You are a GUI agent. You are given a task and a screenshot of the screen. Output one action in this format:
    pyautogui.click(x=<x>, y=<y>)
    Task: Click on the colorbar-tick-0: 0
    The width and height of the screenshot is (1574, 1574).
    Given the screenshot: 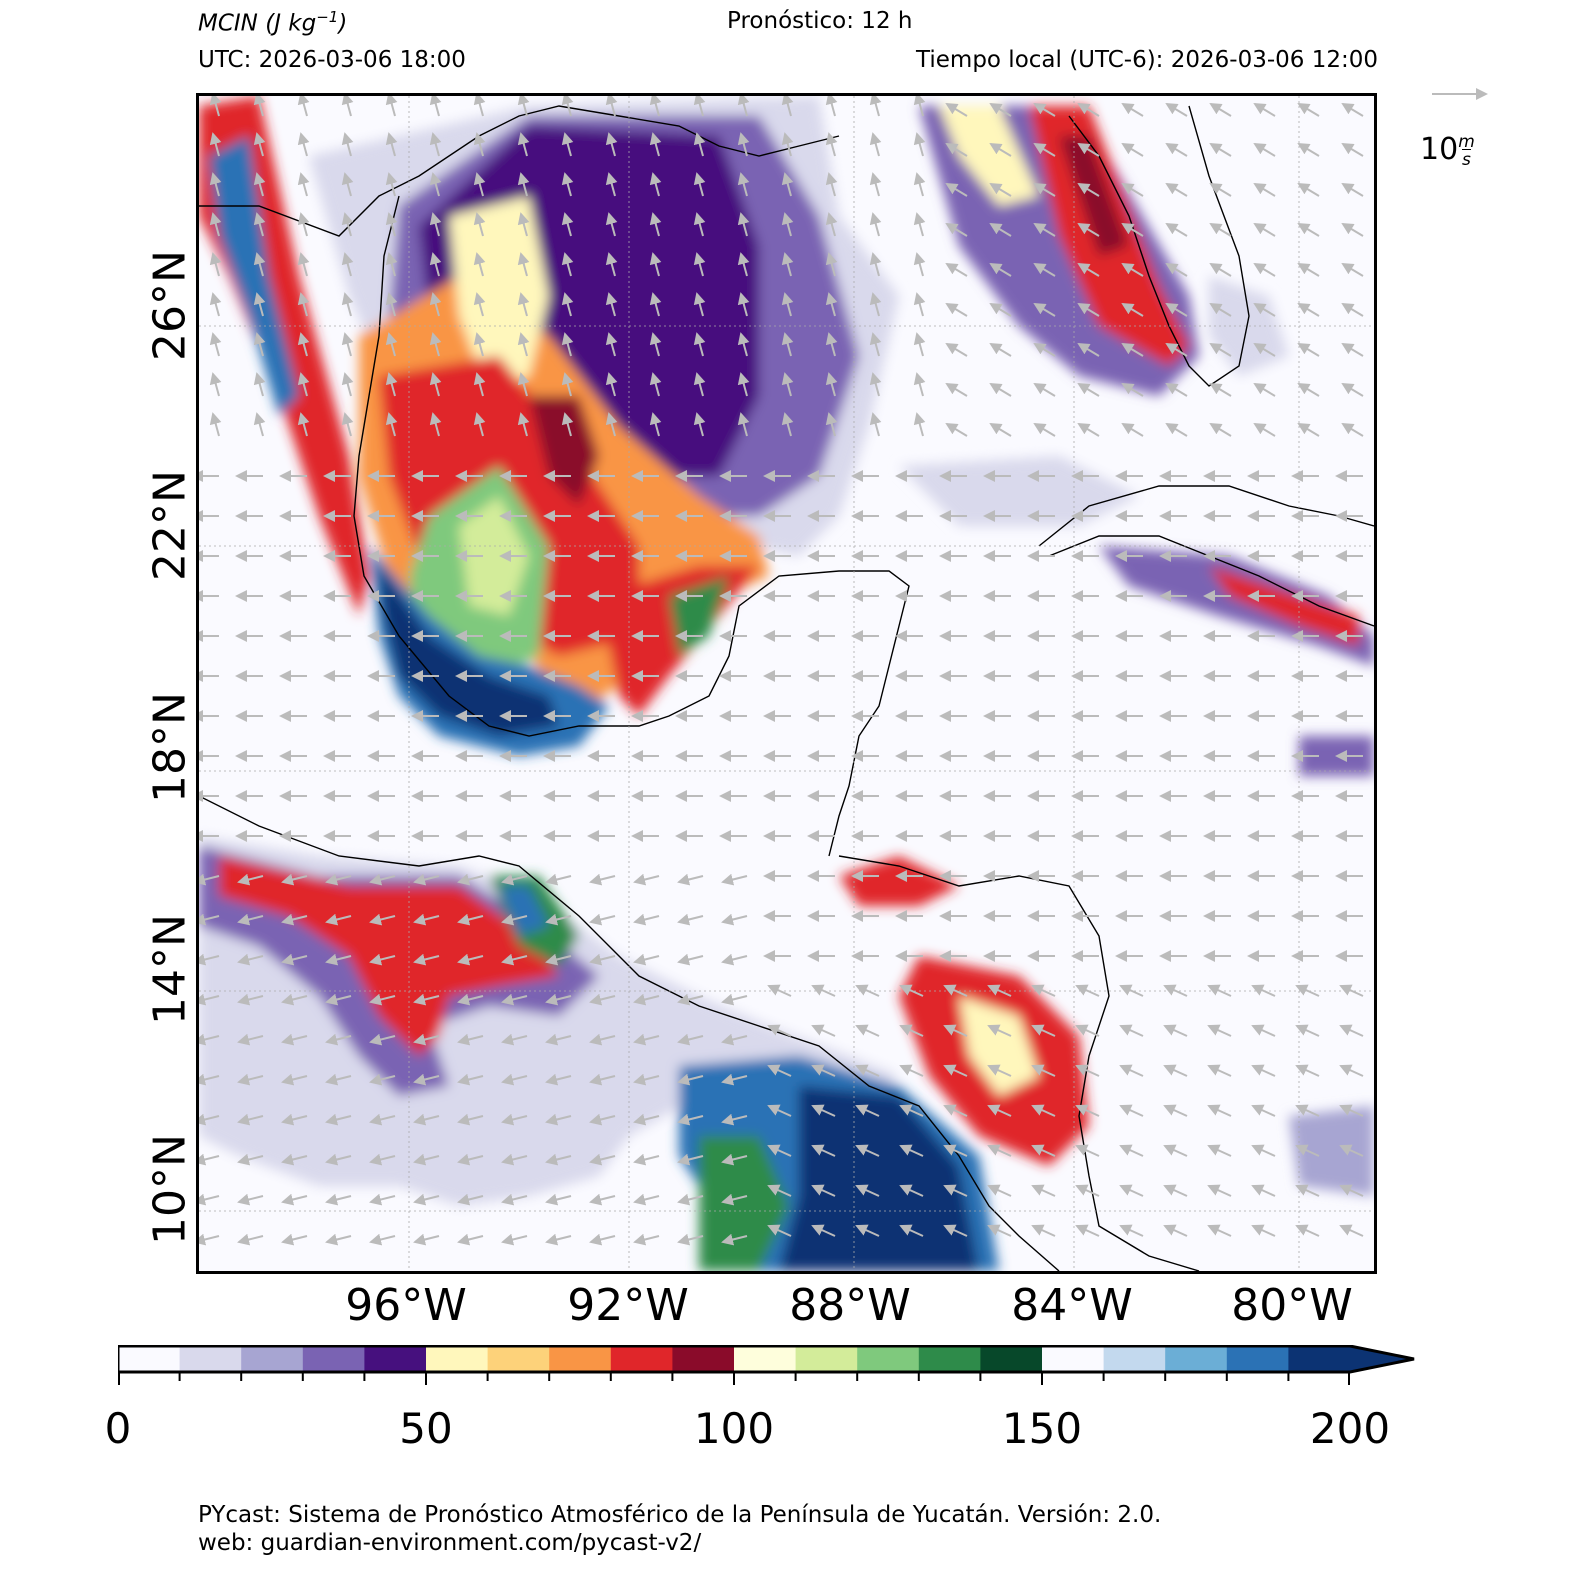 What is the action you would take?
    pyautogui.click(x=118, y=1428)
    